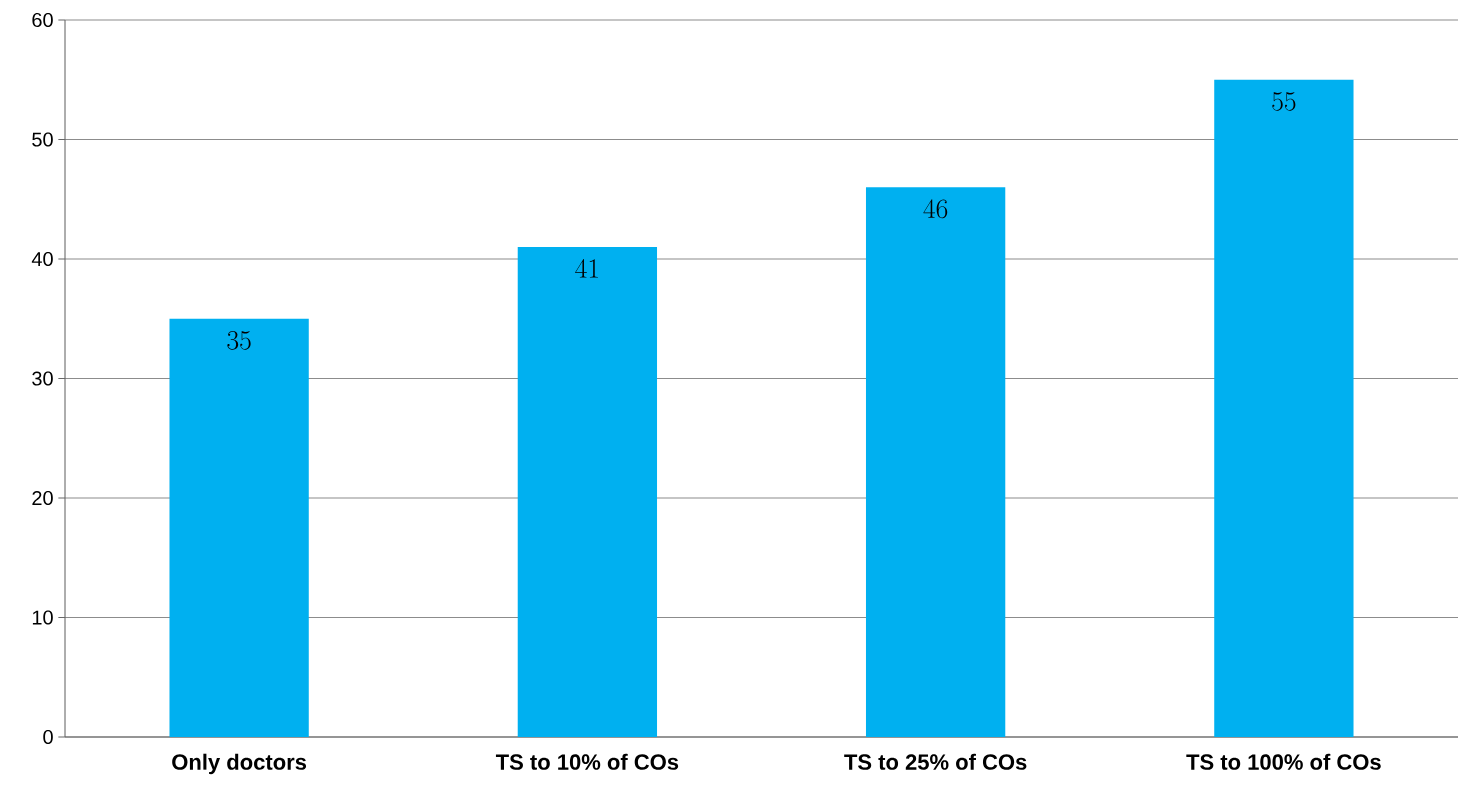 This screenshot has width=1466, height=786. What do you see at coordinates (1284, 101) in the screenshot?
I see `data-label: 55` at bounding box center [1284, 101].